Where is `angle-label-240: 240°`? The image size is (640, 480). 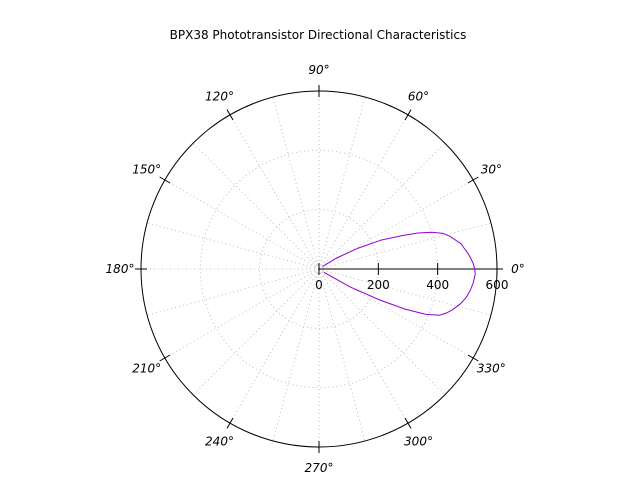 angle-label-240: 240° is located at coordinates (219, 441).